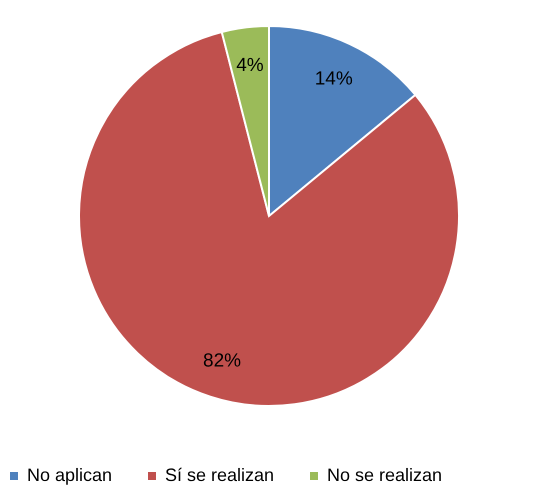  I want to click on data-label: 14%, so click(333, 79).